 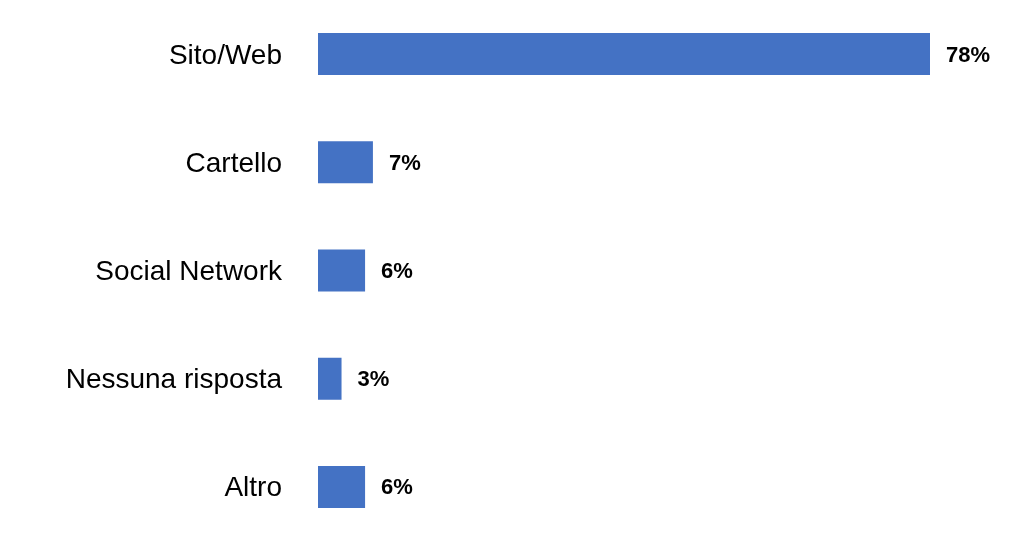 I want to click on data-label: 78%, so click(x=968, y=54).